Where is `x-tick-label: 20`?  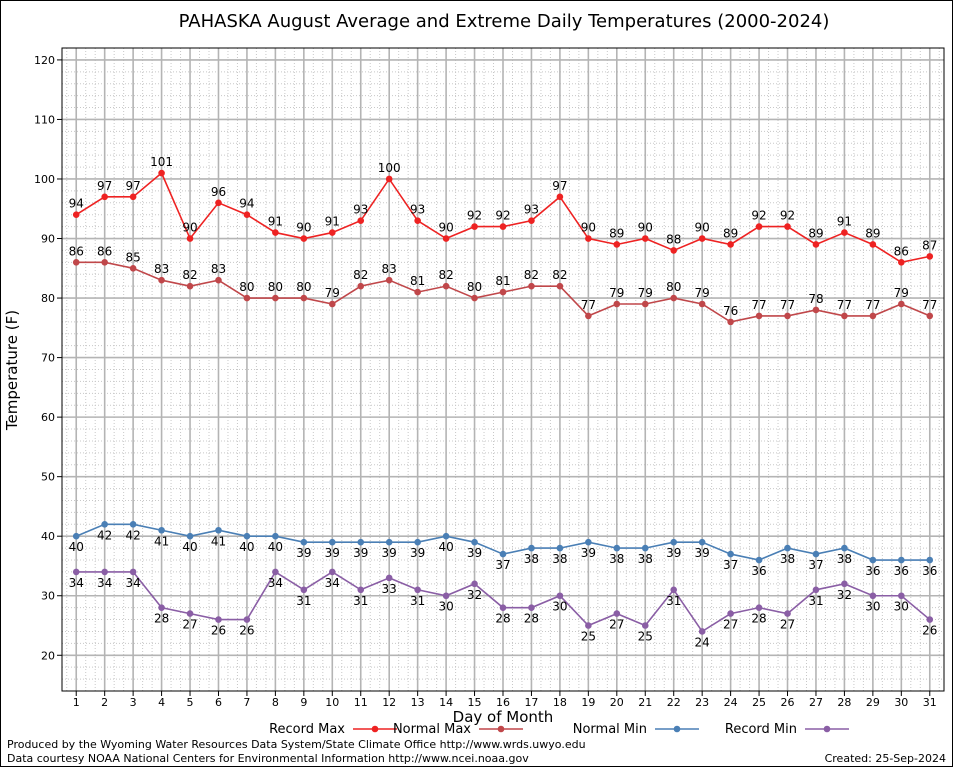
x-tick-label: 20 is located at coordinates (617, 702).